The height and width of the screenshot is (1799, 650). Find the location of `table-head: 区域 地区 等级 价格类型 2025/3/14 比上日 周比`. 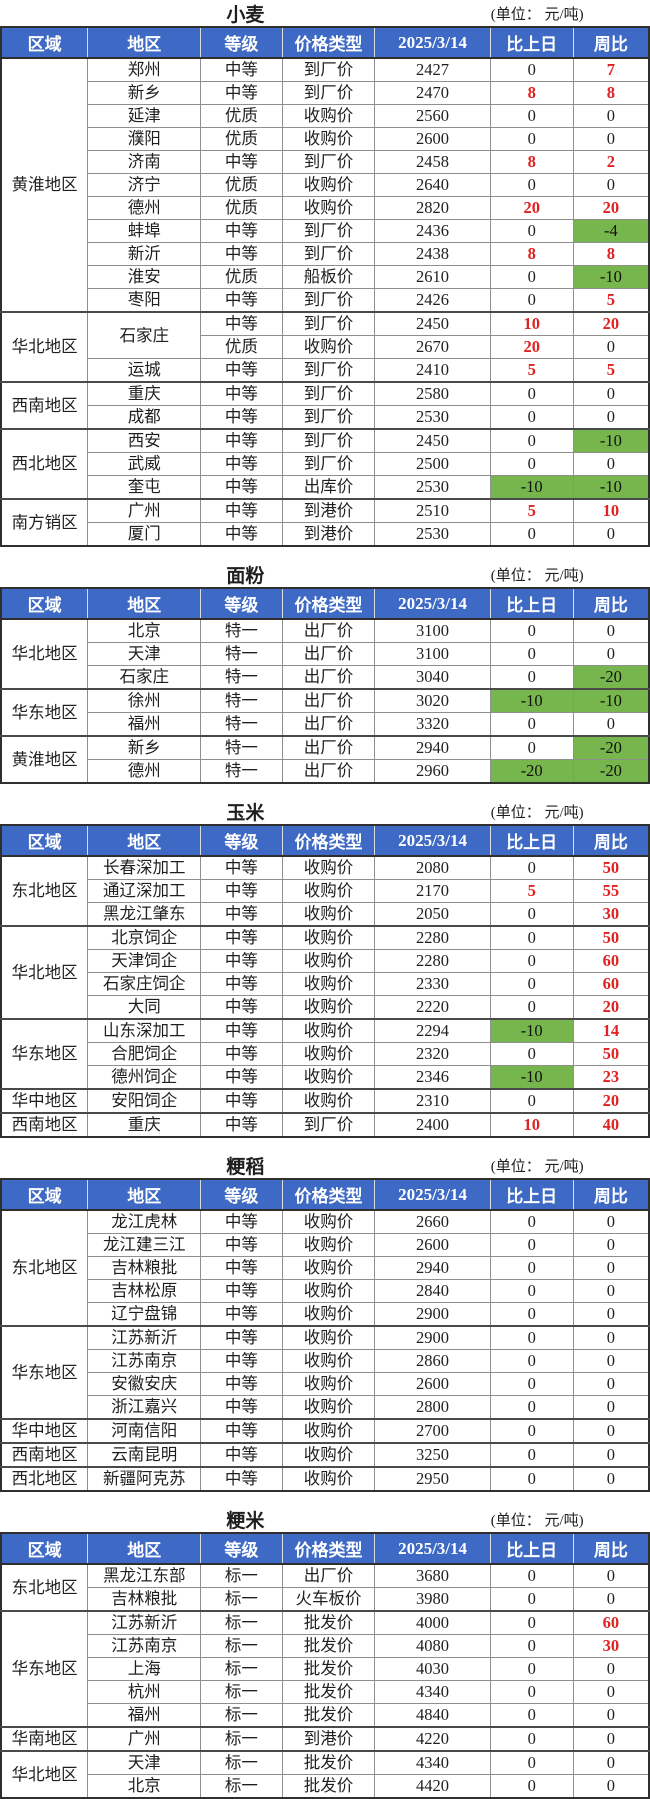

table-head: 区域 地区 等级 价格类型 2025/3/14 比上日 周比 is located at coordinates (325, 1194).